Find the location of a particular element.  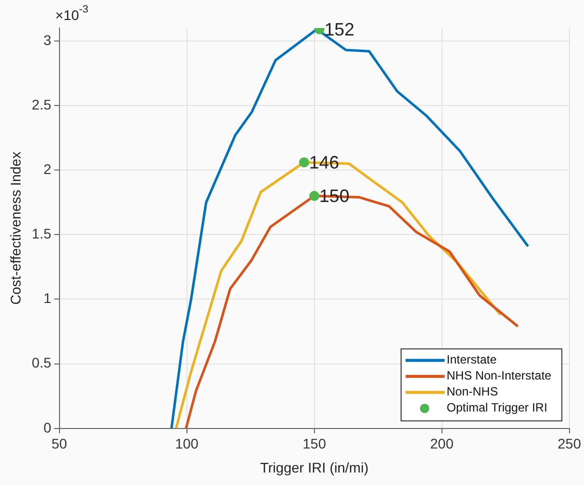

x-axis-title: Trigger IRI (in/mi) is located at coordinates (314, 467).